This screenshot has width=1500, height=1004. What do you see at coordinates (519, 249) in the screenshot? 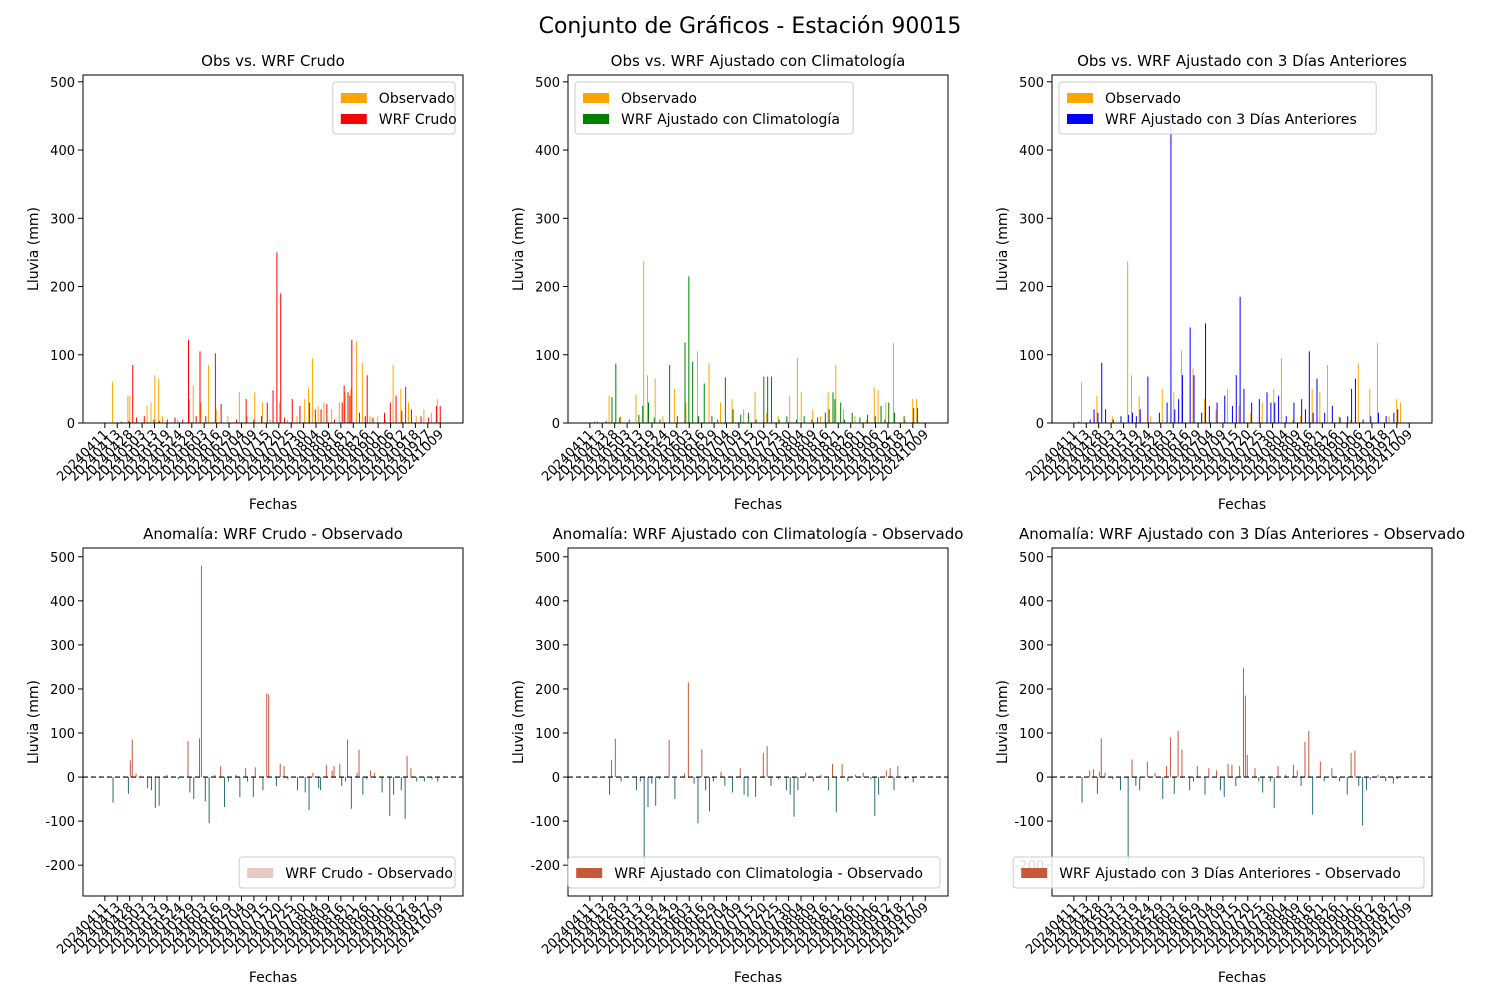
I see `y-axis-label: Lluvia (mm)` at bounding box center [519, 249].